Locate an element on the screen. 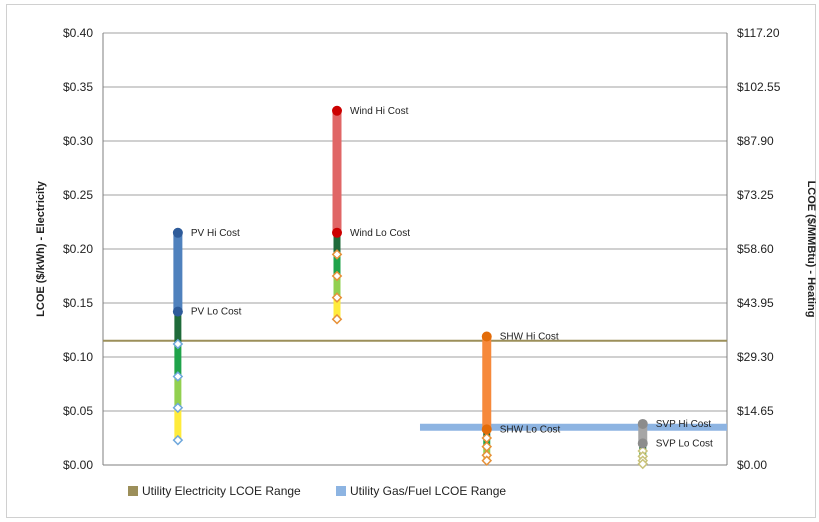  technology-range: Wind Hi Cost Wind Lo Cost is located at coordinates (370, 215).